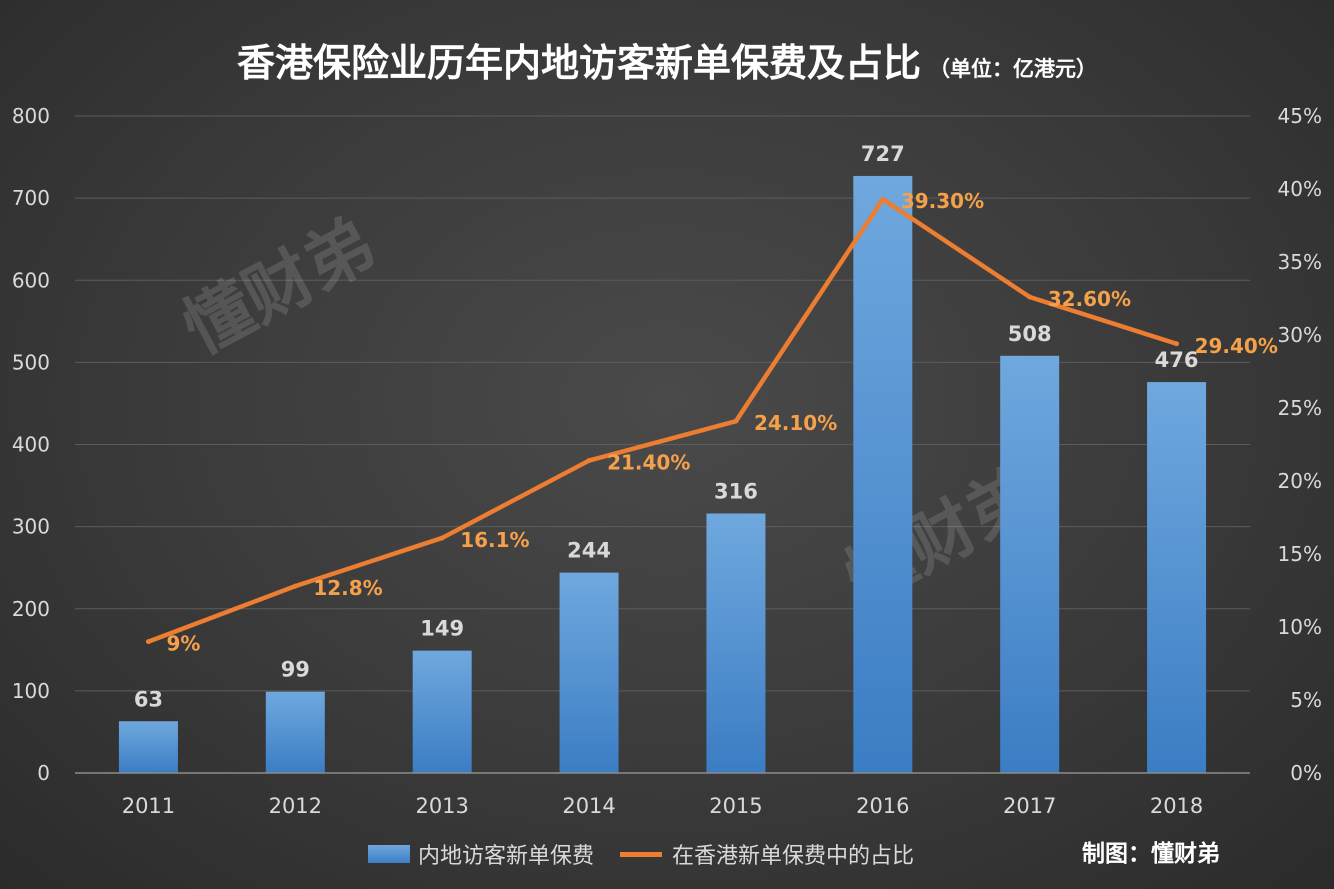 This screenshot has width=1334, height=889. What do you see at coordinates (31, 609) in the screenshot?
I see `y-left-tick-label: 200` at bounding box center [31, 609].